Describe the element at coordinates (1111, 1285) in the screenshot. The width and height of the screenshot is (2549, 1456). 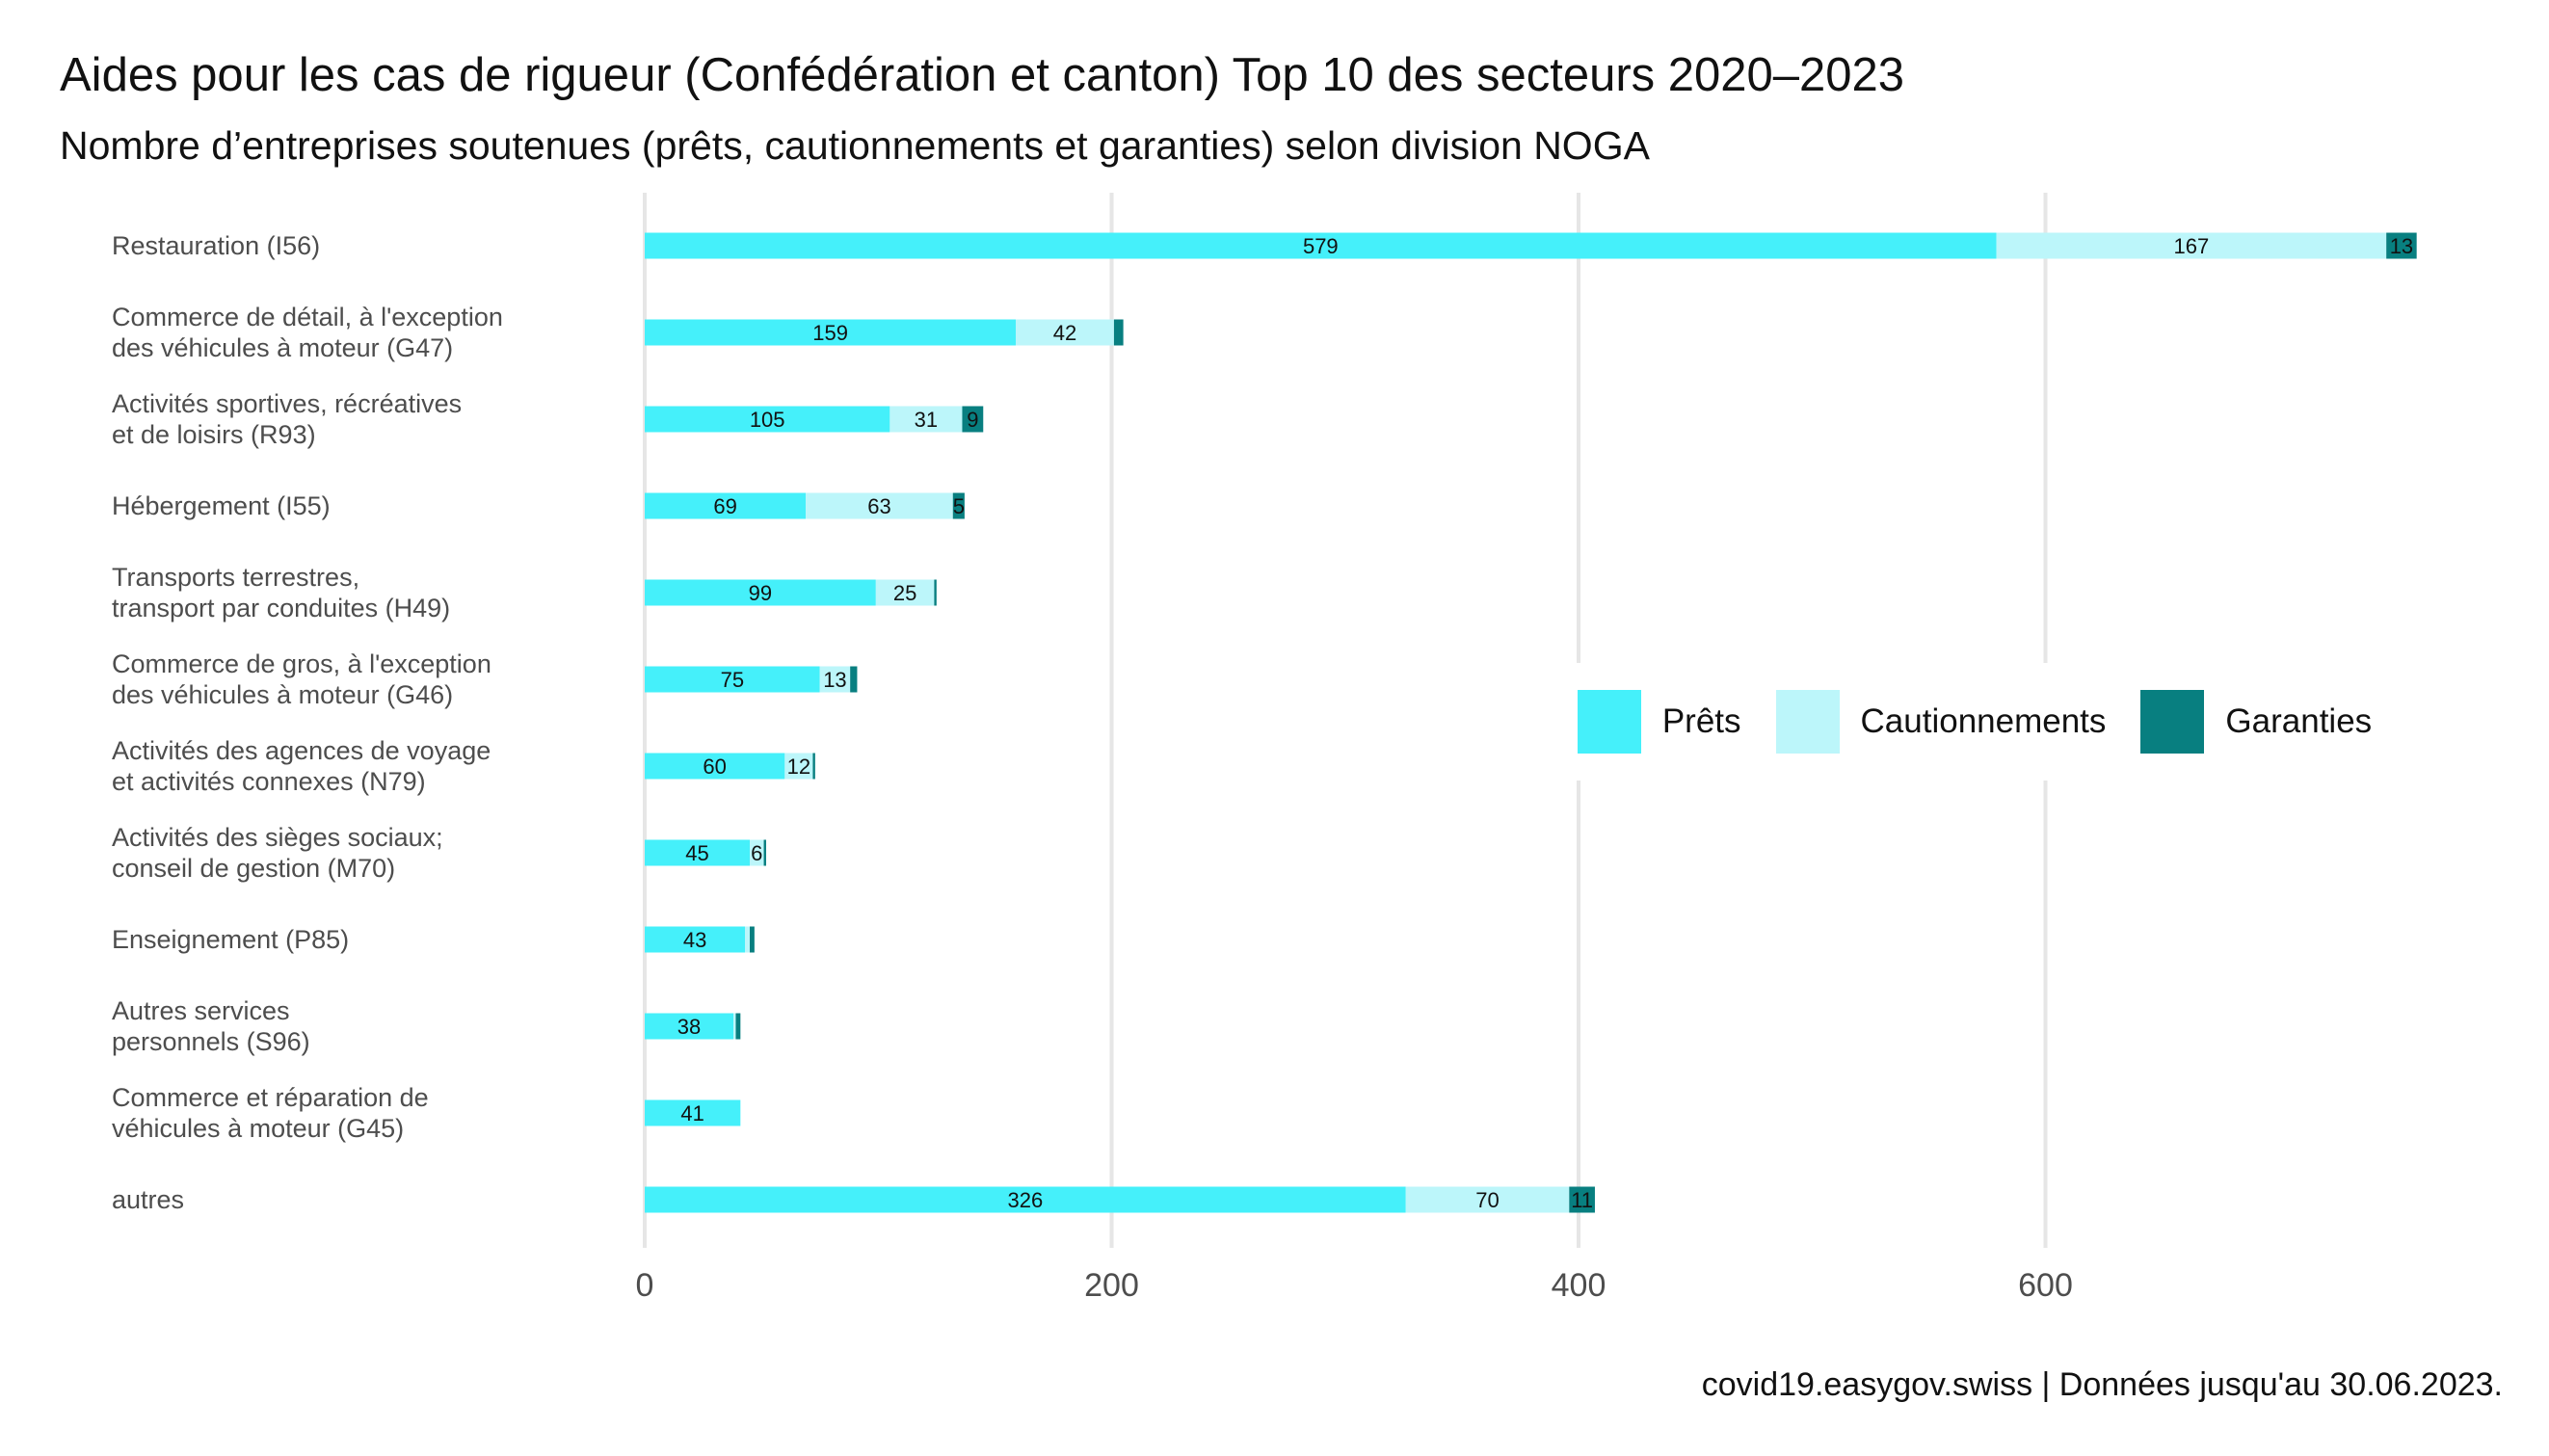
I see `x-tick-label: 200` at that location.